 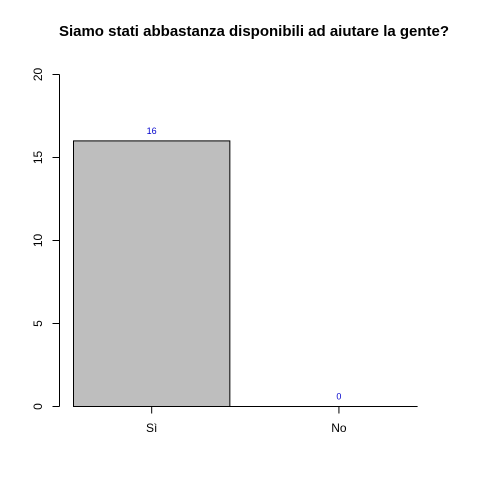 I want to click on x-tick-label: No, so click(x=339, y=428).